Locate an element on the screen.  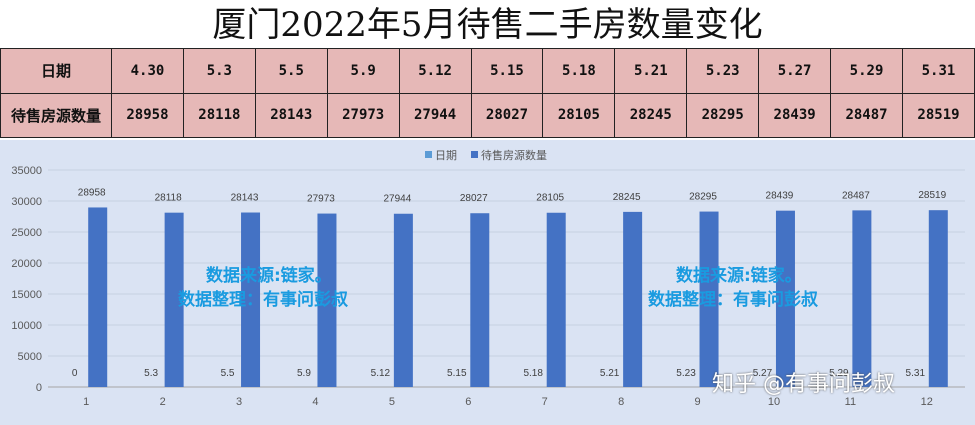
count-cell: 28143 is located at coordinates (291, 115).